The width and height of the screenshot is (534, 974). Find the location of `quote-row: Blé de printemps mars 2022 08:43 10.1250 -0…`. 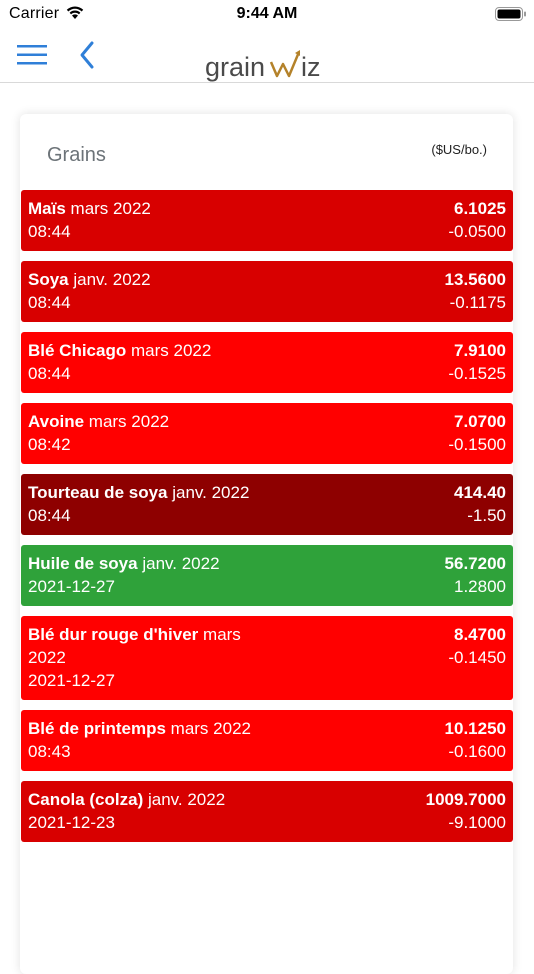

quote-row: Blé de printemps mars 2022 08:43 10.1250 -0… is located at coordinates (267, 740).